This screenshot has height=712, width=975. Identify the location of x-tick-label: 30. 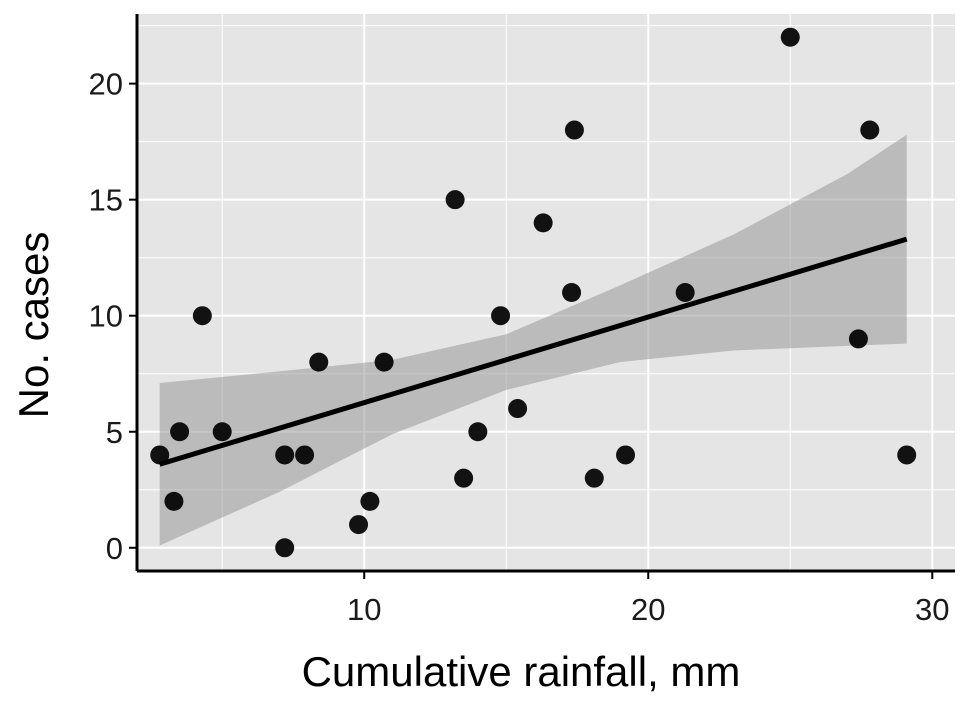
(932, 609).